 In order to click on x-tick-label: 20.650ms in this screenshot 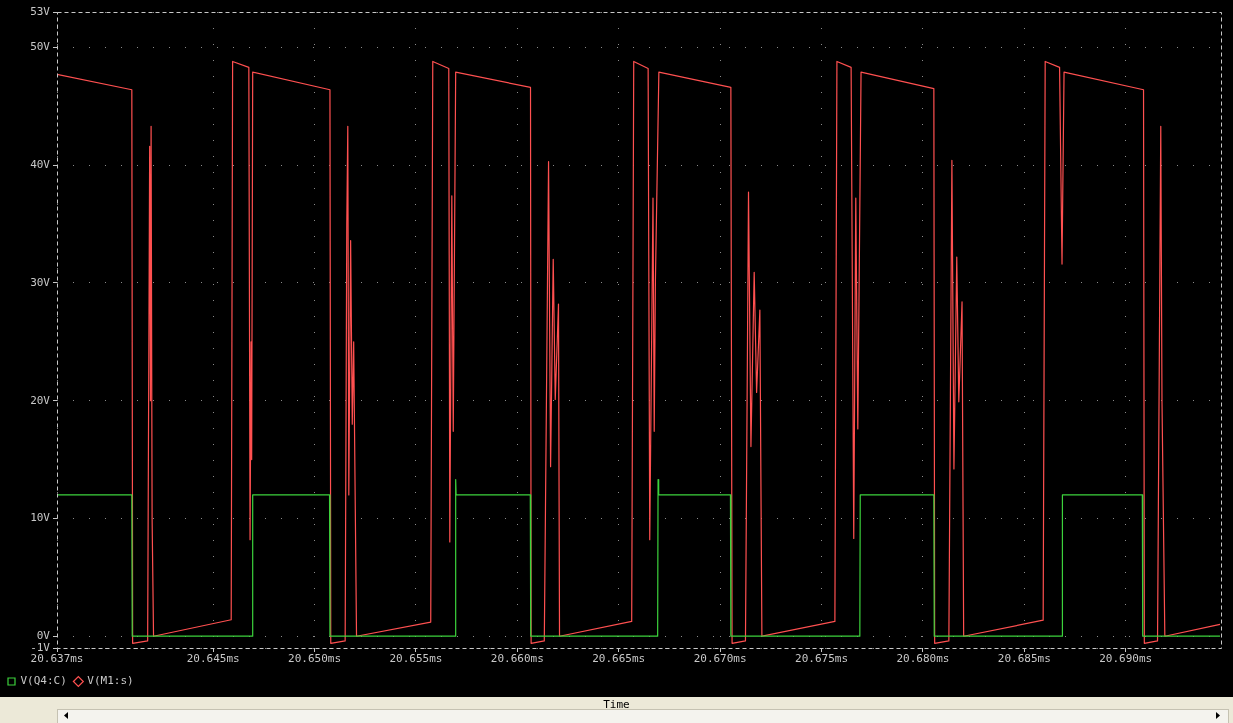, I will do `click(315, 659)`.